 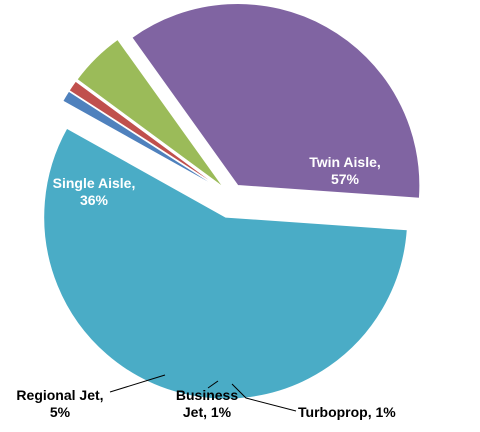 I want to click on pie-slice-regional-jet, so click(x=150, y=113).